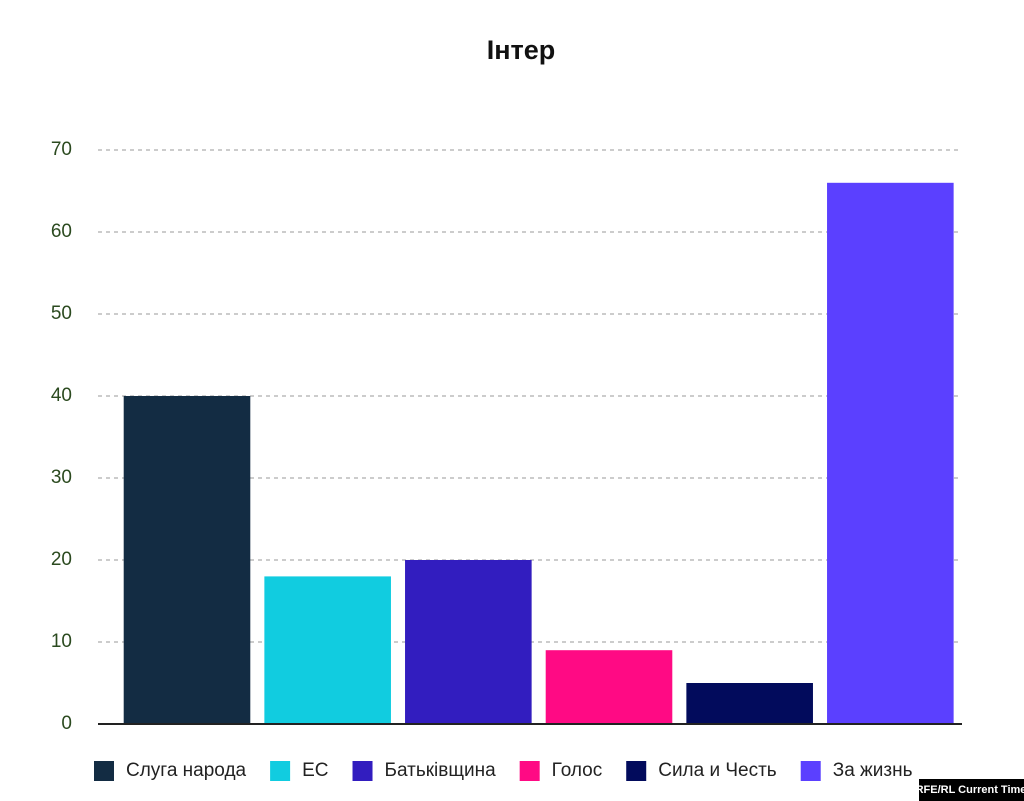 The width and height of the screenshot is (1024, 801). I want to click on legend-label: Голос, so click(577, 770).